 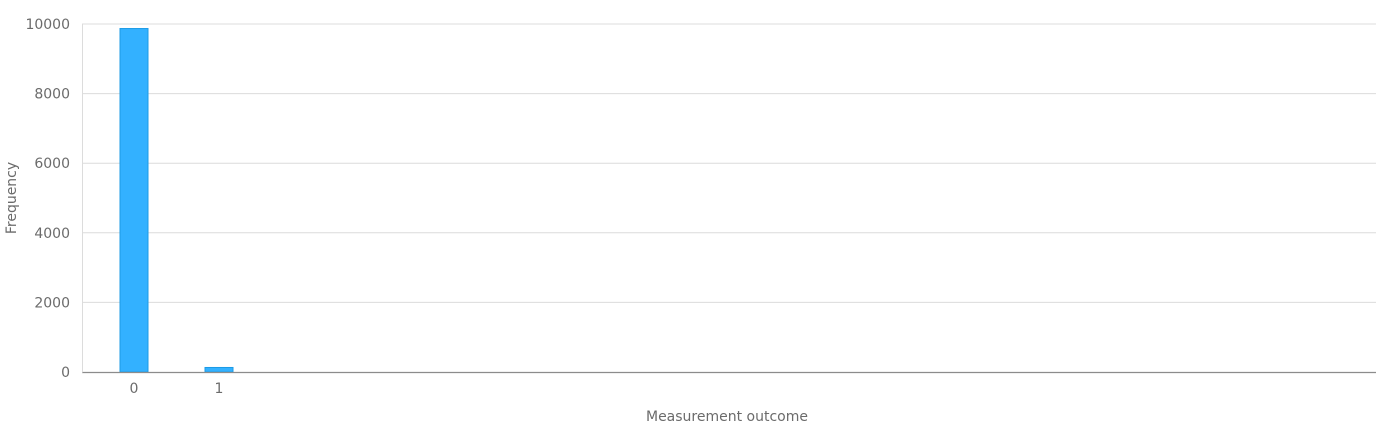 I want to click on y-tick-label: 2000, so click(x=52, y=303).